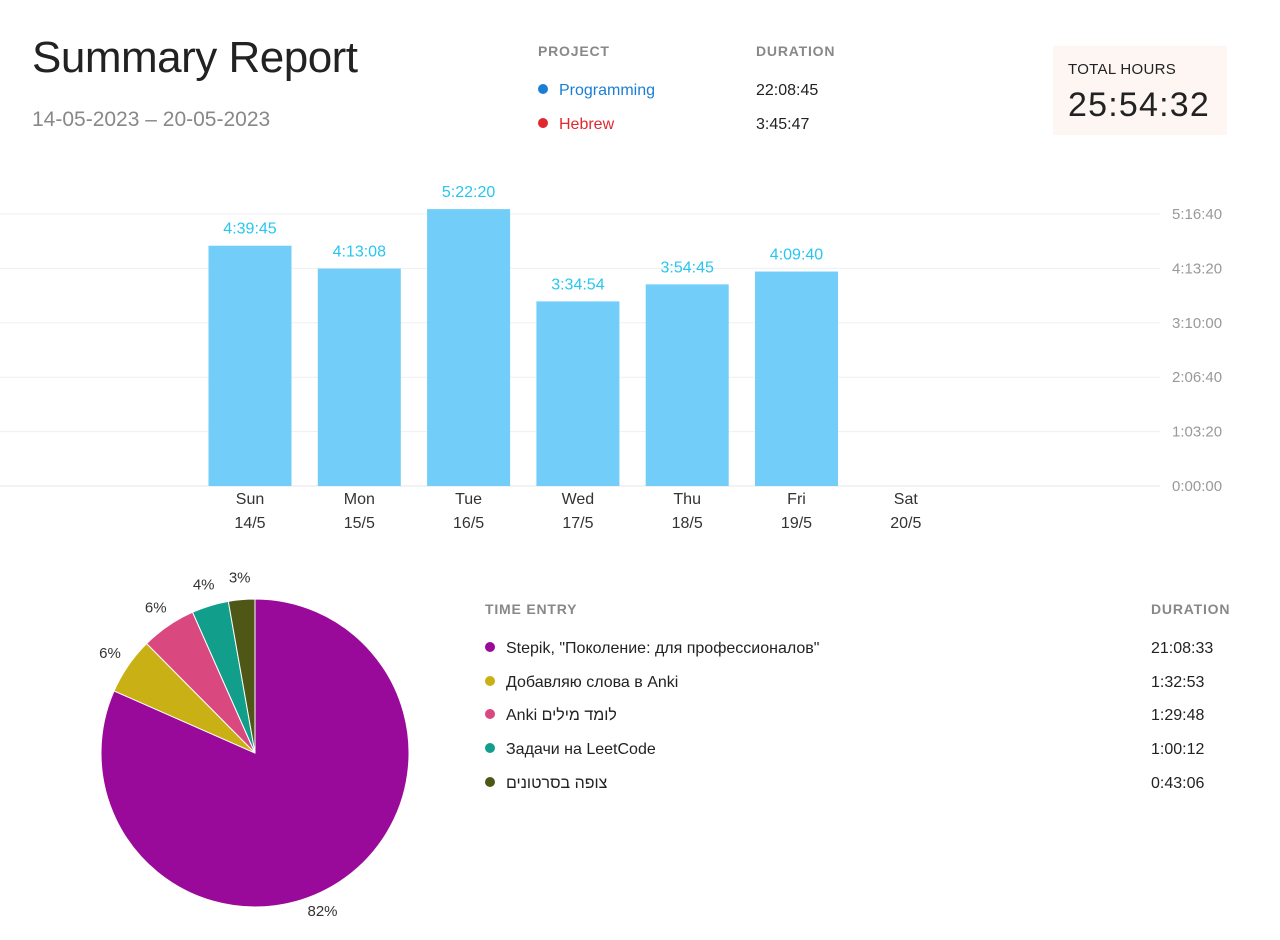 This screenshot has height=940, width=1280. What do you see at coordinates (1178, 715) in the screenshot?
I see `entry-duration: 1:29:48` at bounding box center [1178, 715].